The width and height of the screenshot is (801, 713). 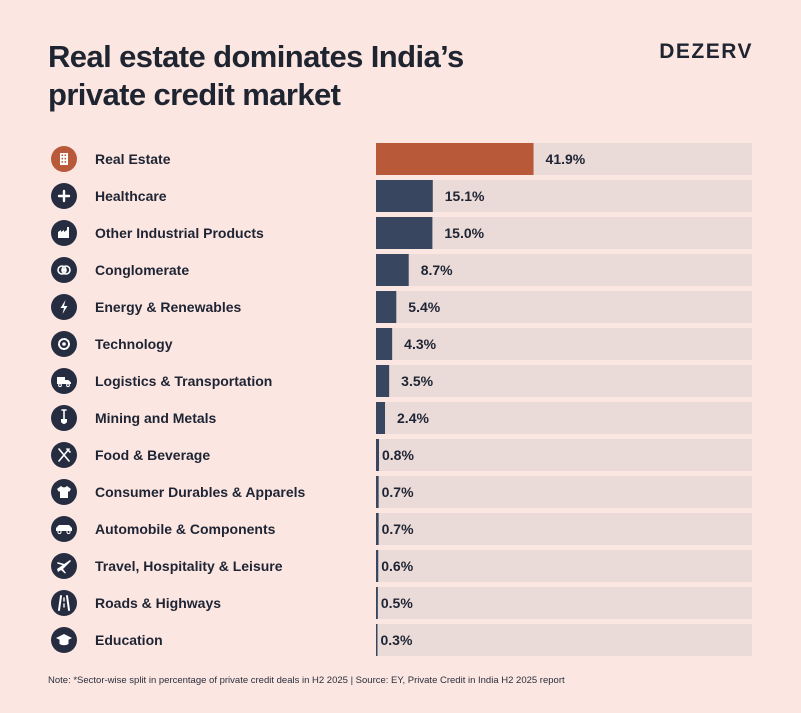 I want to click on icon-badge, so click(x=64, y=603).